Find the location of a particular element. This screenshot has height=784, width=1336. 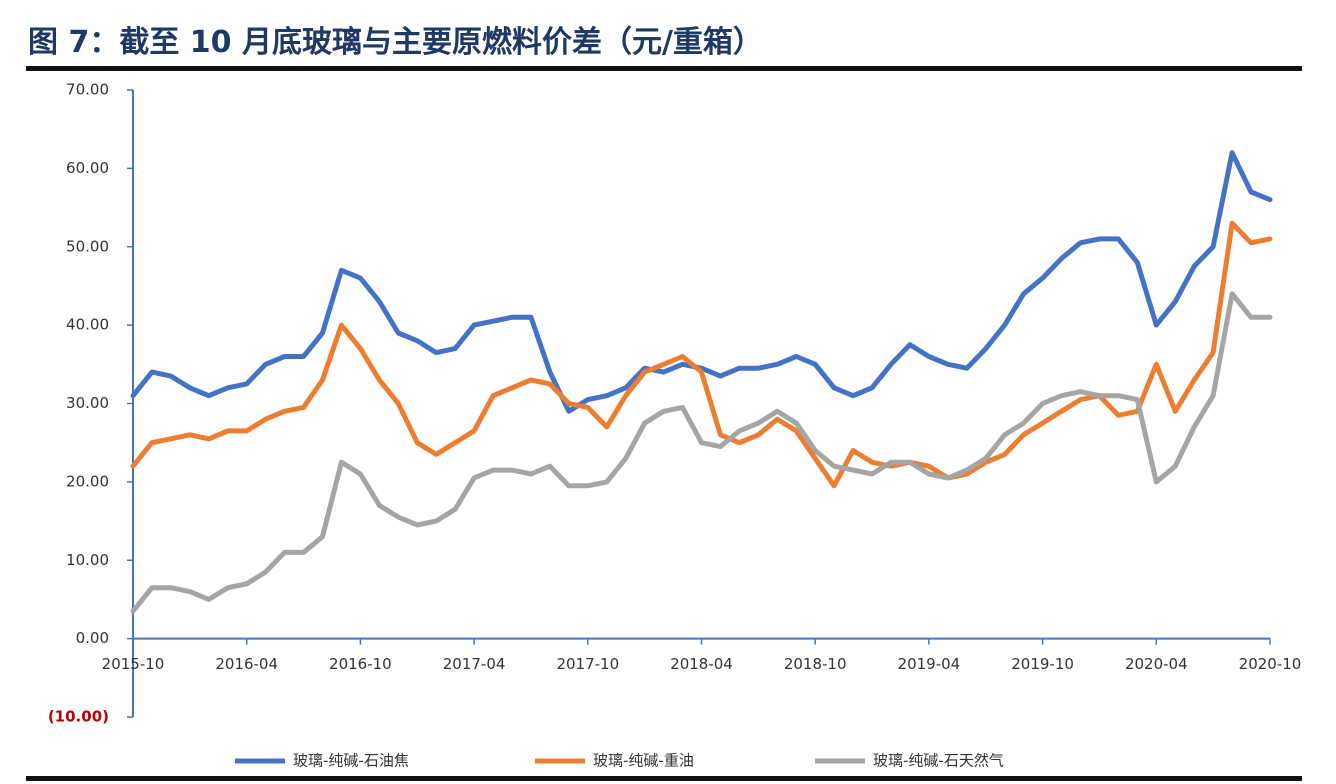

x-tick-label: 2020-04 is located at coordinates (1156, 664).